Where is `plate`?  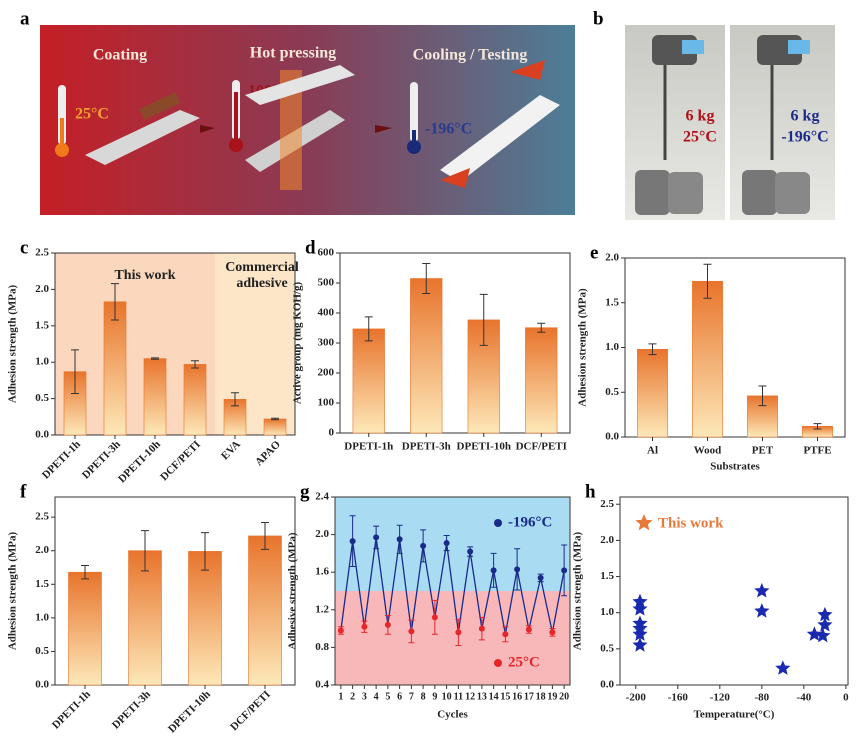 plate is located at coordinates (300, 85).